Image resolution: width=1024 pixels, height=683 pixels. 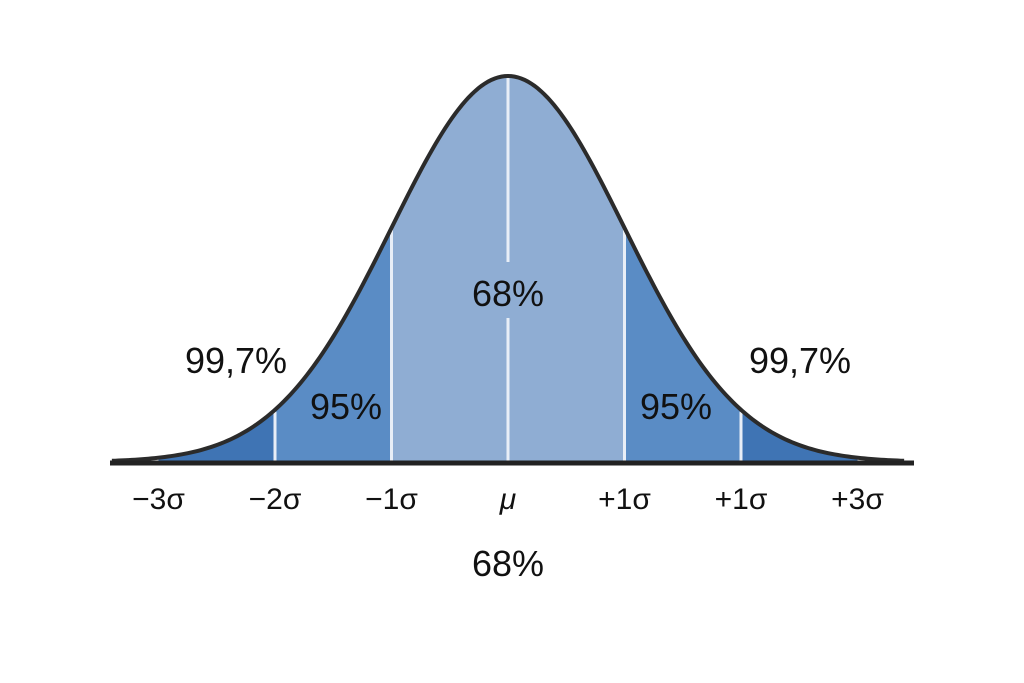 What do you see at coordinates (346, 406) in the screenshot?
I see `annotation-left-95: 95%` at bounding box center [346, 406].